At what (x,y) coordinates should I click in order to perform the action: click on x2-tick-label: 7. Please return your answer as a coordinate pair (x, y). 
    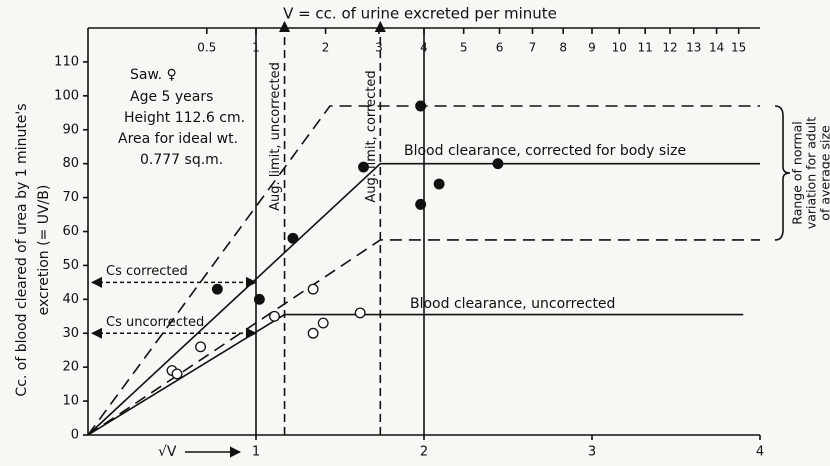
    Looking at the image, I should click on (533, 48).